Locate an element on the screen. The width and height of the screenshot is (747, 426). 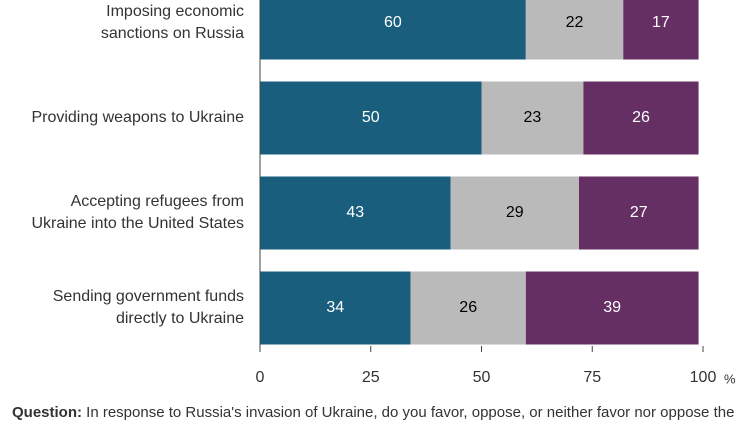
question-label: Question: is located at coordinates (47, 412).